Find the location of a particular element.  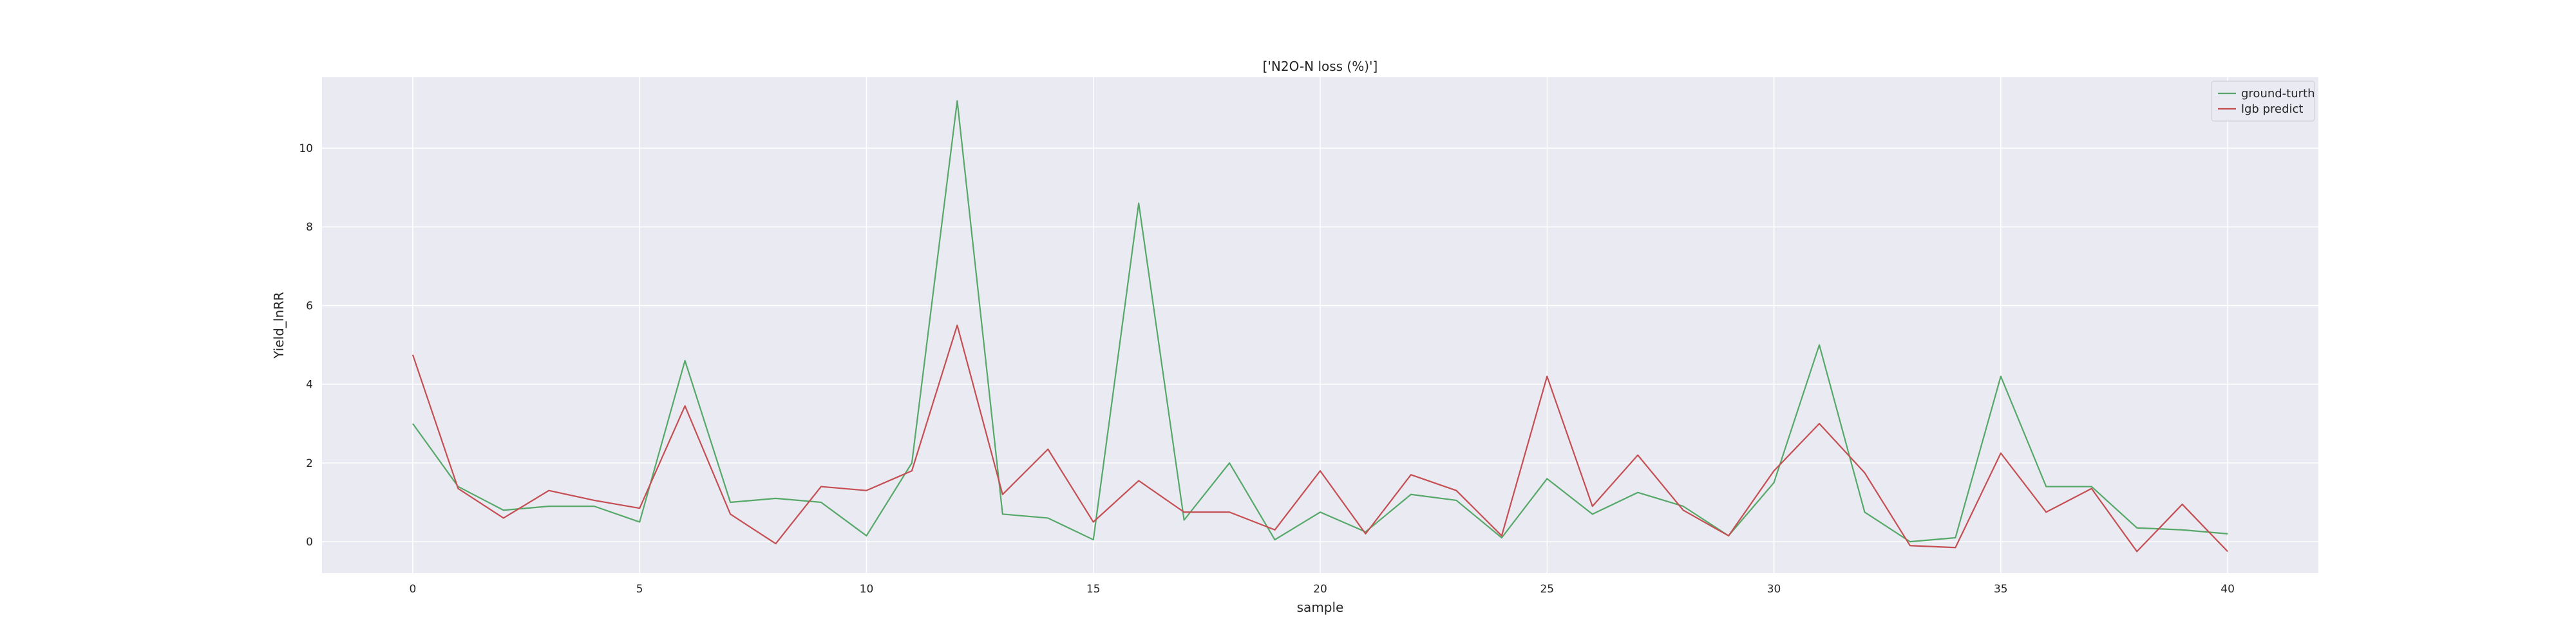

x-tick-label: 20 is located at coordinates (1320, 589).